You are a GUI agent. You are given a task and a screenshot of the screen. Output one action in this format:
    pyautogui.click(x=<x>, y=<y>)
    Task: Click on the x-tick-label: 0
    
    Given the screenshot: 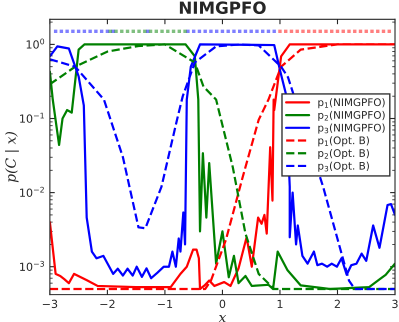 What is the action you would take?
    pyautogui.click(x=223, y=304)
    